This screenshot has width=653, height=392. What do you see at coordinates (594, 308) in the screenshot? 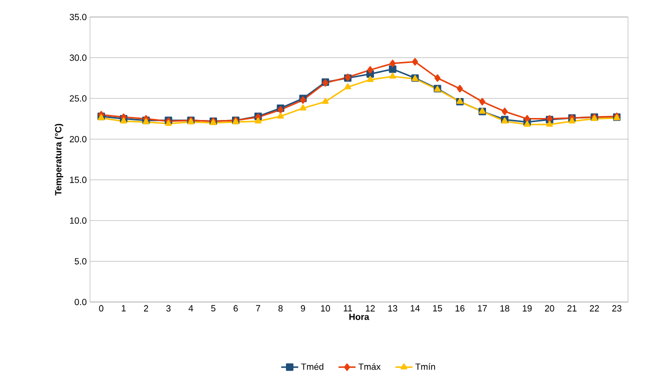
I see `x-tick-label: 22` at bounding box center [594, 308].